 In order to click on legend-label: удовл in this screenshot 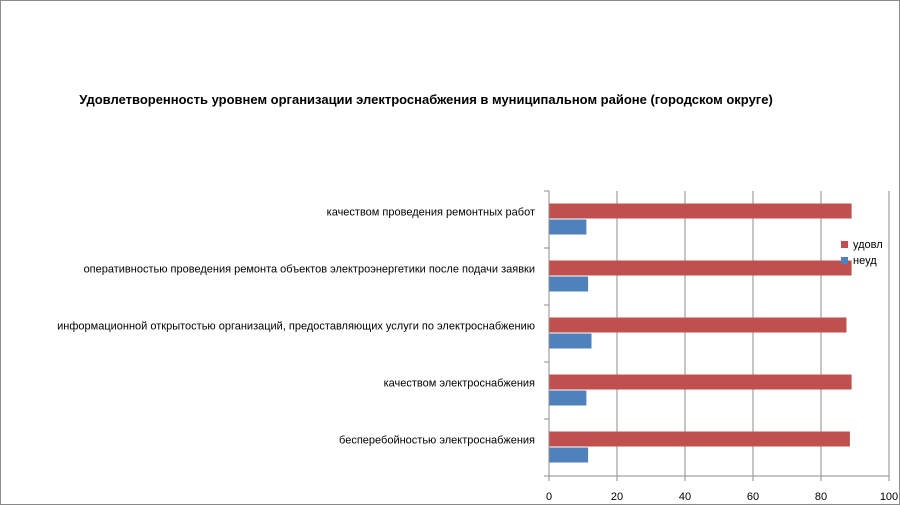, I will do `click(868, 245)`.